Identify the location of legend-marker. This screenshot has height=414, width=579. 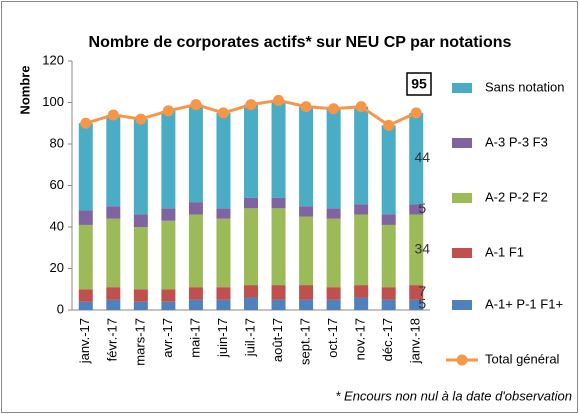
(462, 360).